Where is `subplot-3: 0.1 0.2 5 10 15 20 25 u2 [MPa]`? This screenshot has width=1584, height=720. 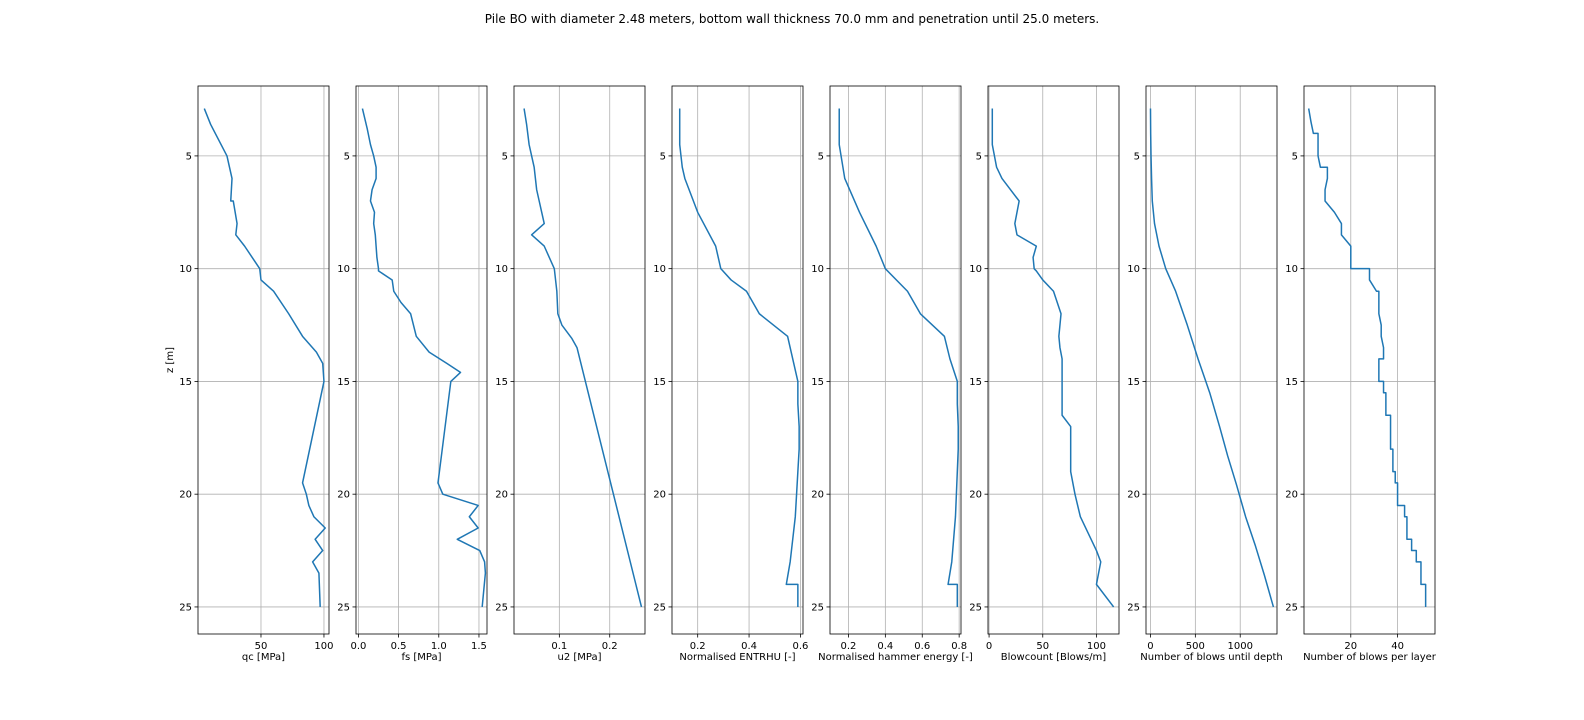 subplot-3: 0.1 0.2 5 10 15 20 25 u2 [MPa] is located at coordinates (570, 374).